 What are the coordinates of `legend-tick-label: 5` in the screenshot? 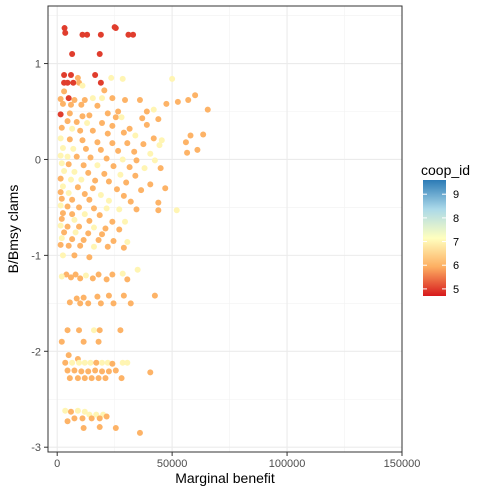 It's located at (456, 290).